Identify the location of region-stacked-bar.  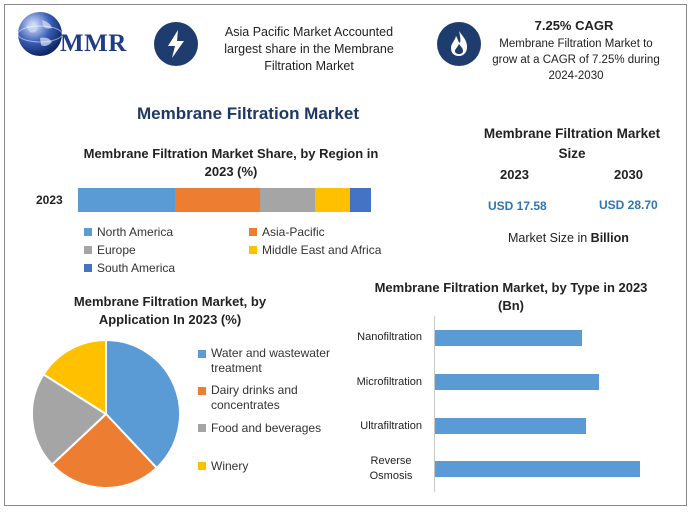
(224, 200).